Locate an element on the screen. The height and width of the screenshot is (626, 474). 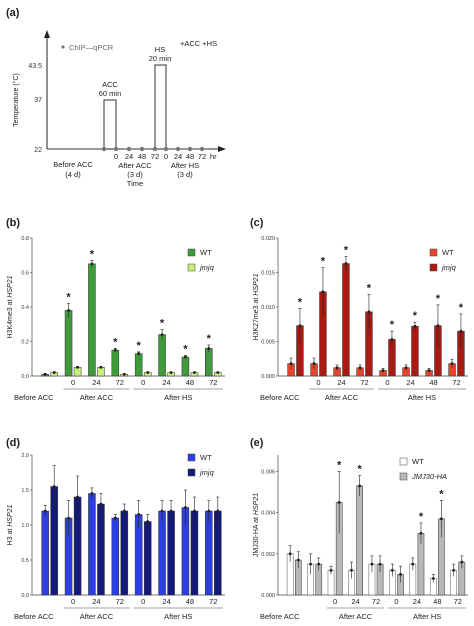
y-tick-label: 0.006 is located at coordinates (268, 472).